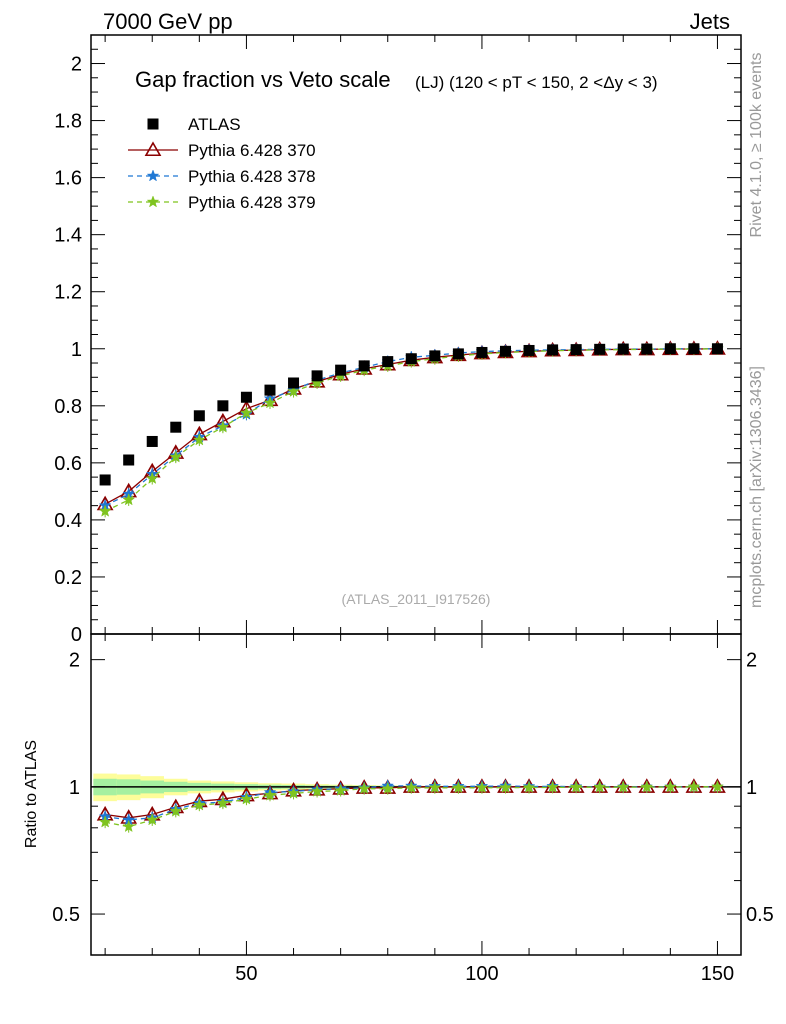  Describe the element at coordinates (411, 427) in the screenshot. I see `main-pythia-6-428-378-line` at that location.